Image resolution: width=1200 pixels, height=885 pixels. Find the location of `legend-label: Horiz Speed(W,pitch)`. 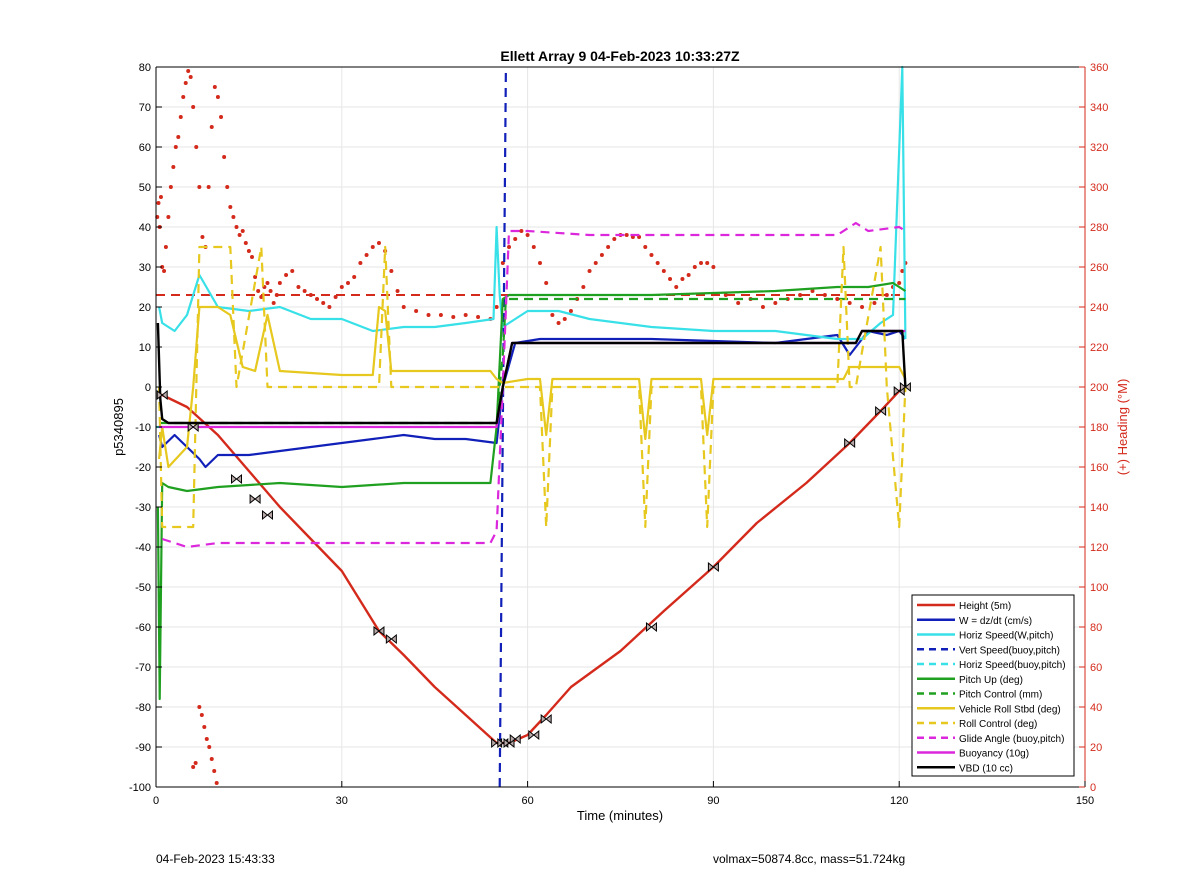

legend-label: Horiz Speed(W,pitch) is located at coordinates (1006, 636).